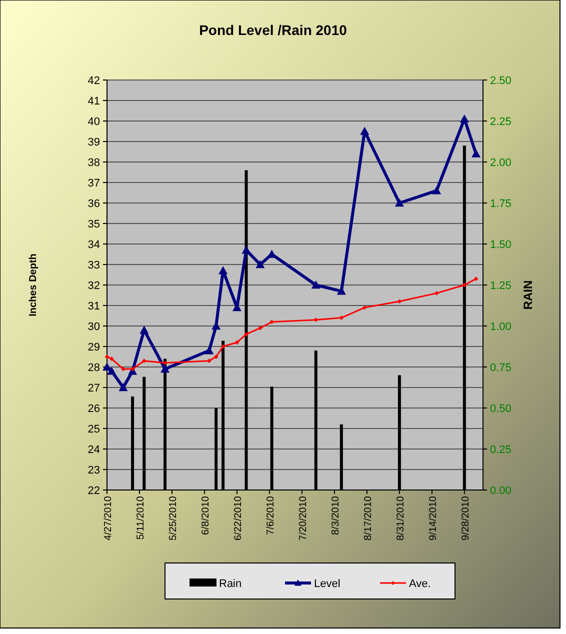 The height and width of the screenshot is (634, 566). What do you see at coordinates (94, 122) in the screenshot?
I see `y-tick-label: 40` at bounding box center [94, 122].